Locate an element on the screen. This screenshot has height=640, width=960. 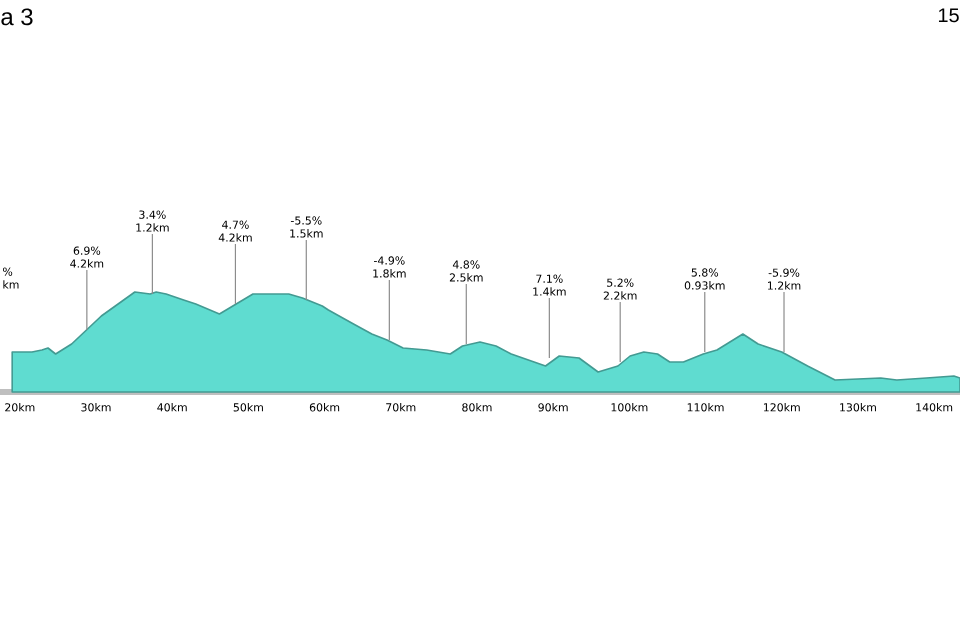
chart-subtitle: 15 is located at coordinates (948, 15).